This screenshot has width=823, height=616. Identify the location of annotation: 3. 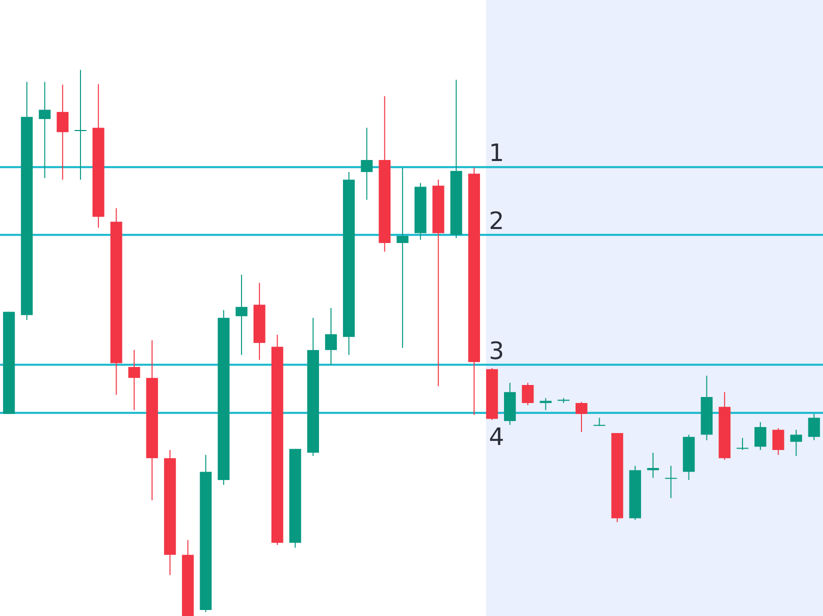
(496, 350).